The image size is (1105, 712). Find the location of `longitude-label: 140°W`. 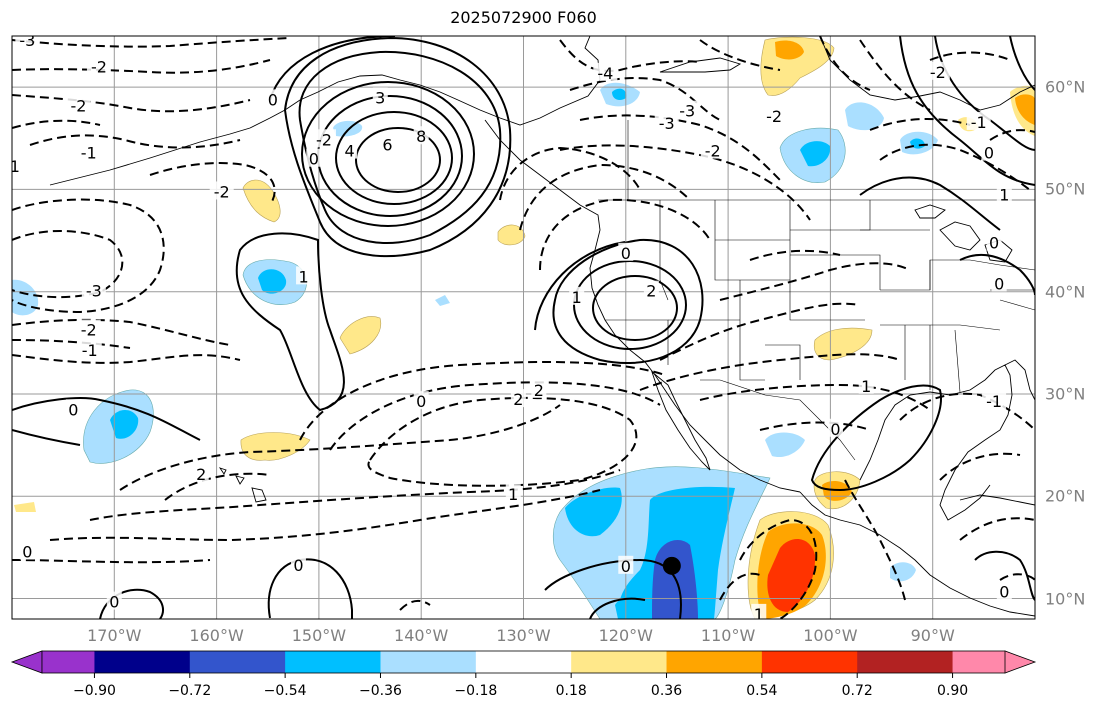

longitude-label: 140°W is located at coordinates (421, 635).